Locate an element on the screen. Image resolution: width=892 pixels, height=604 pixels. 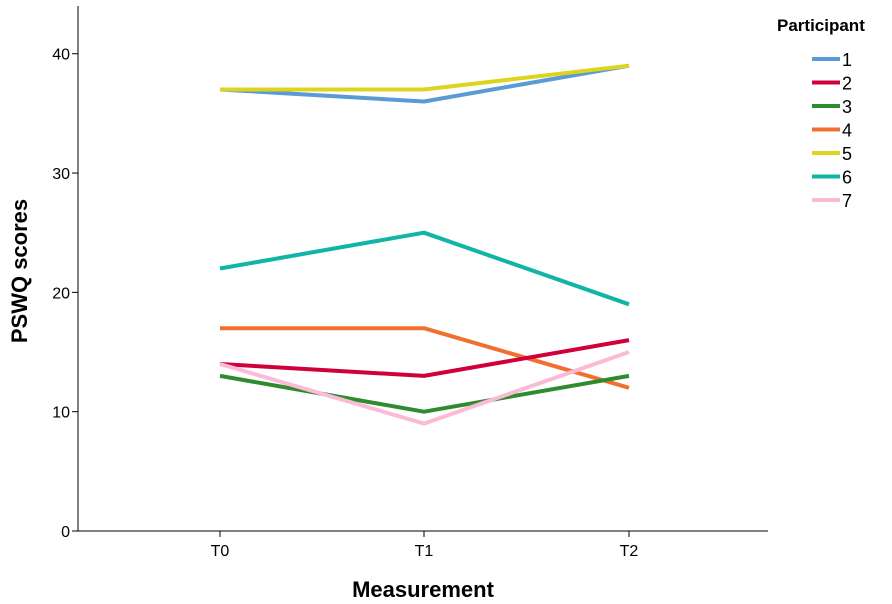
x-ticks: T0 T1 T2 is located at coordinates (425, 545).